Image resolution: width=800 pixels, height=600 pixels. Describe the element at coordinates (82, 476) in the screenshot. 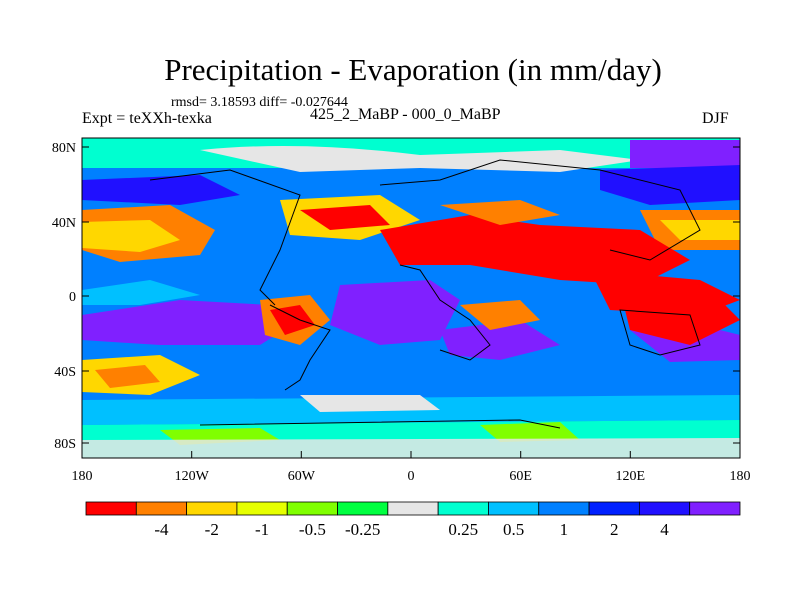

I see `lon-label-180w: 180` at that location.